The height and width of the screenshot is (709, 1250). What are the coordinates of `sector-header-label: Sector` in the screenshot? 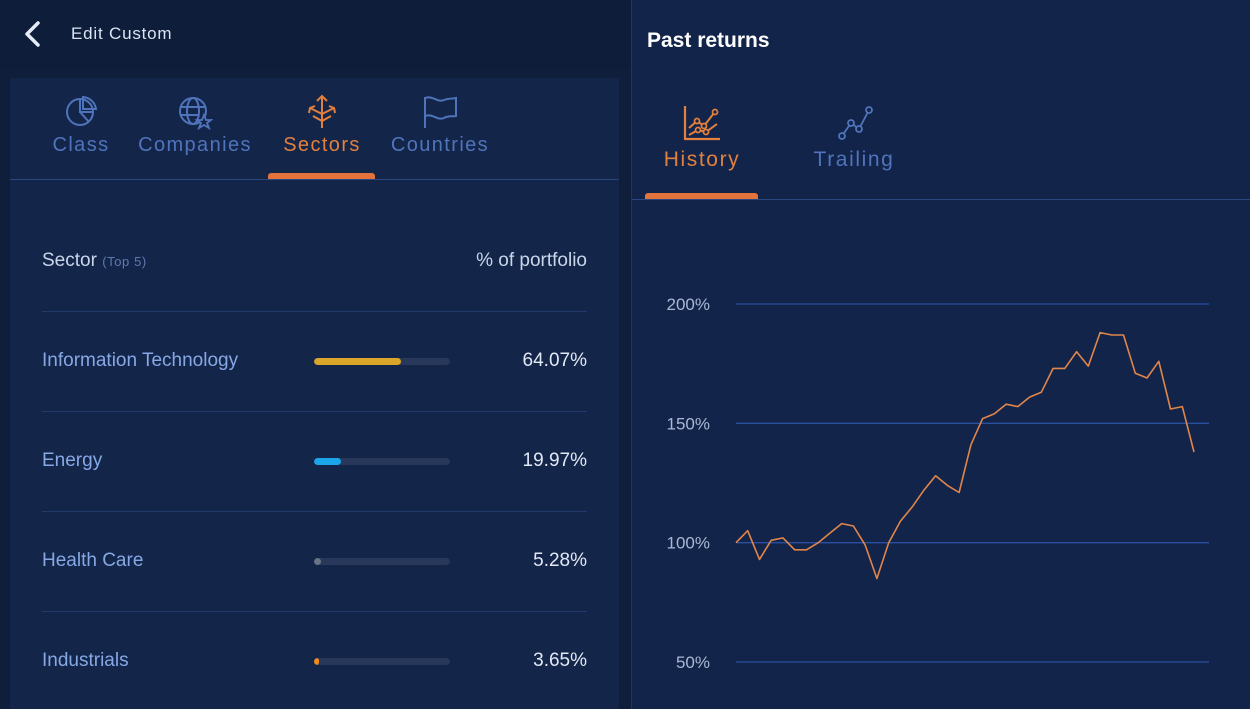 It's located at (69, 260).